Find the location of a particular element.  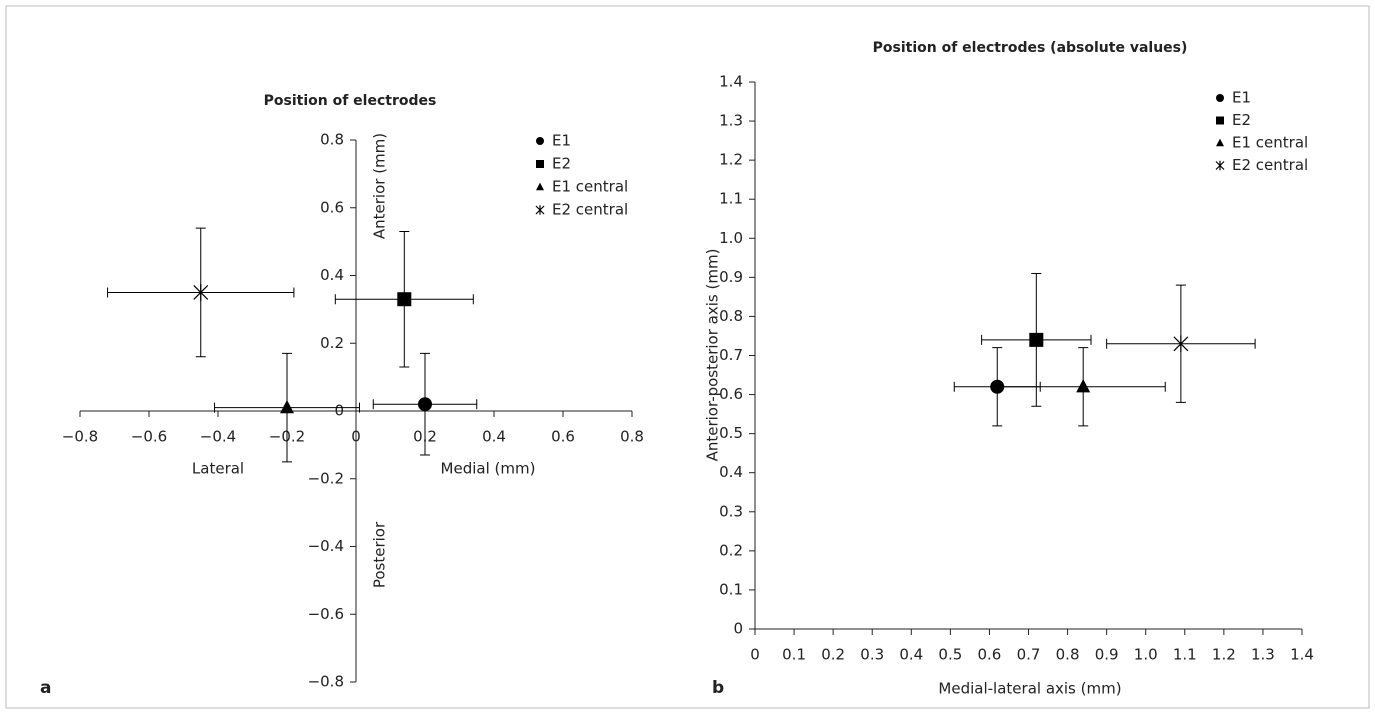

y-tick-label: 1.1 is located at coordinates (731, 199).